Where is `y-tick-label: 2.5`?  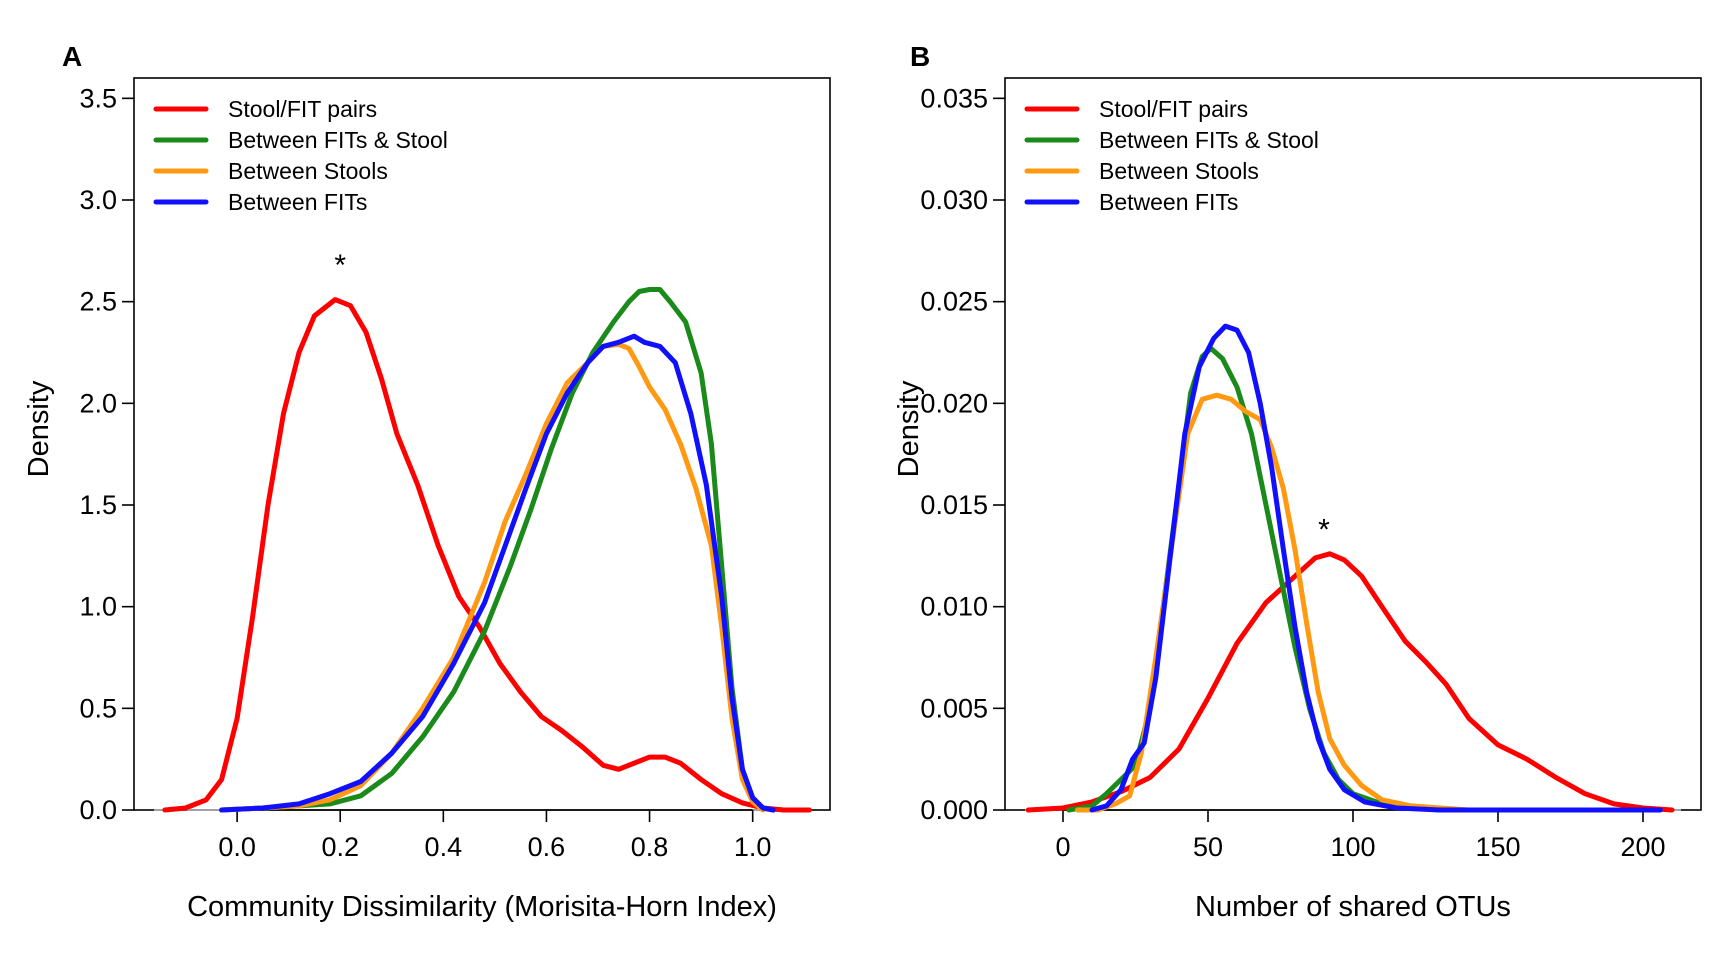
y-tick-label: 2.5 is located at coordinates (98, 302).